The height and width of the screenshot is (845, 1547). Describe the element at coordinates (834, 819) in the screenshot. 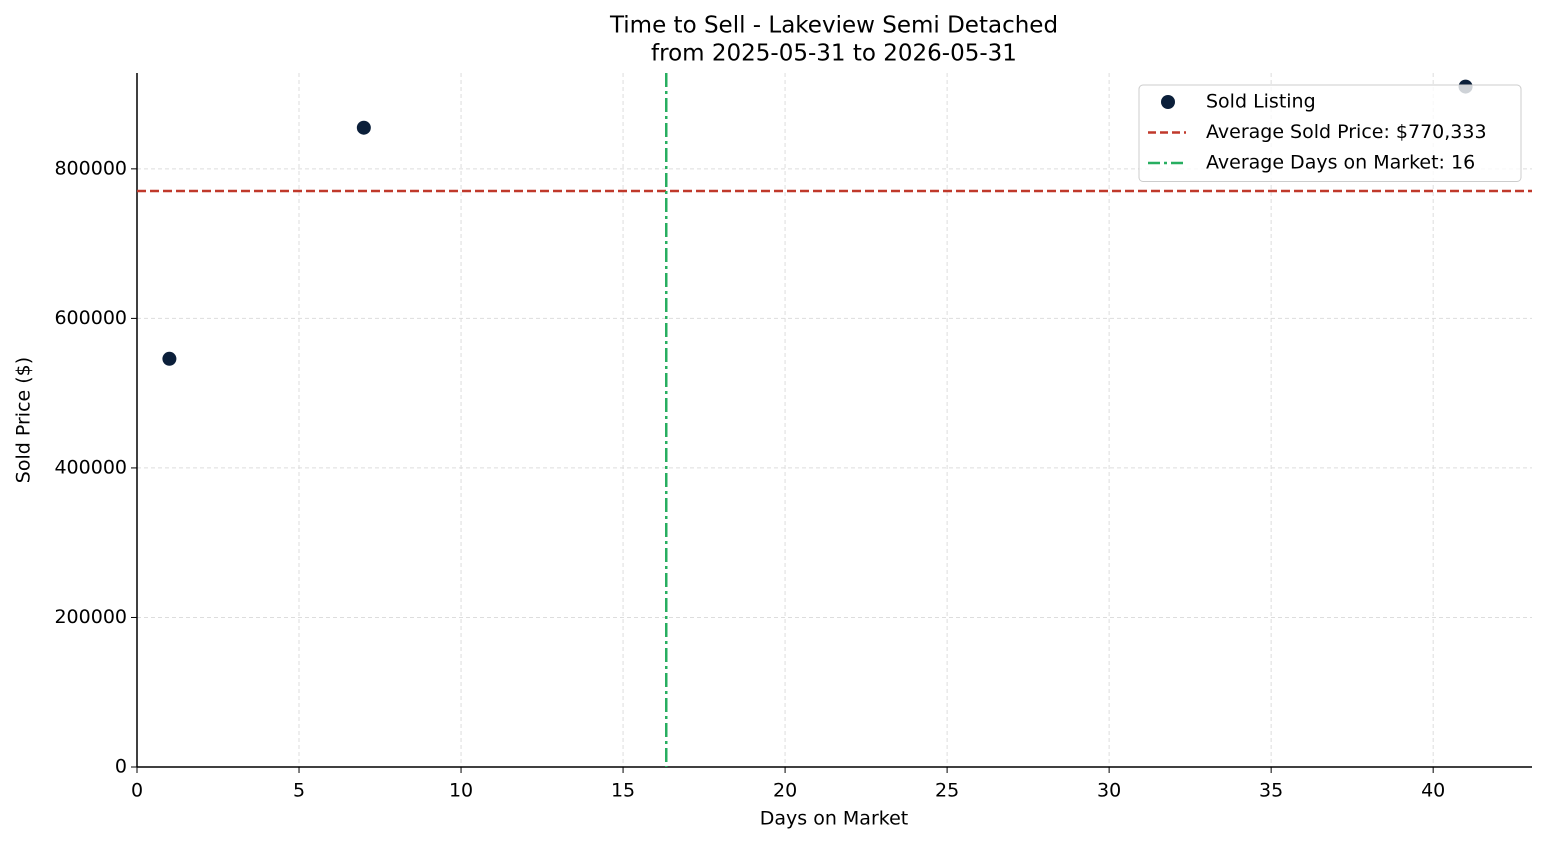

I see `x-axis-label: Days on Market` at that location.